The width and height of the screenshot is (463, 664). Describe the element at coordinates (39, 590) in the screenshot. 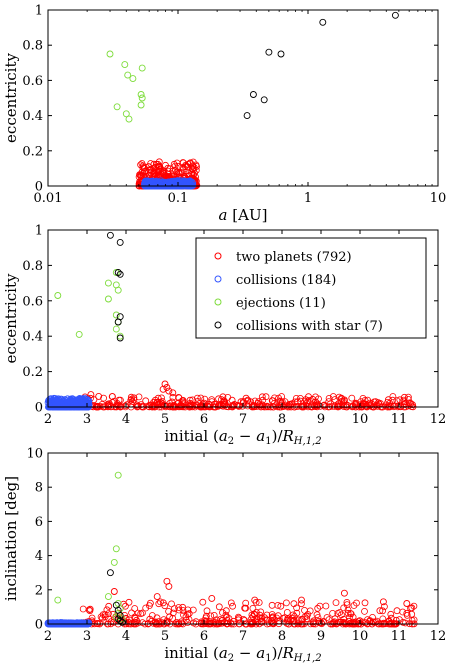

I see `y-tick-label: 2` at that location.